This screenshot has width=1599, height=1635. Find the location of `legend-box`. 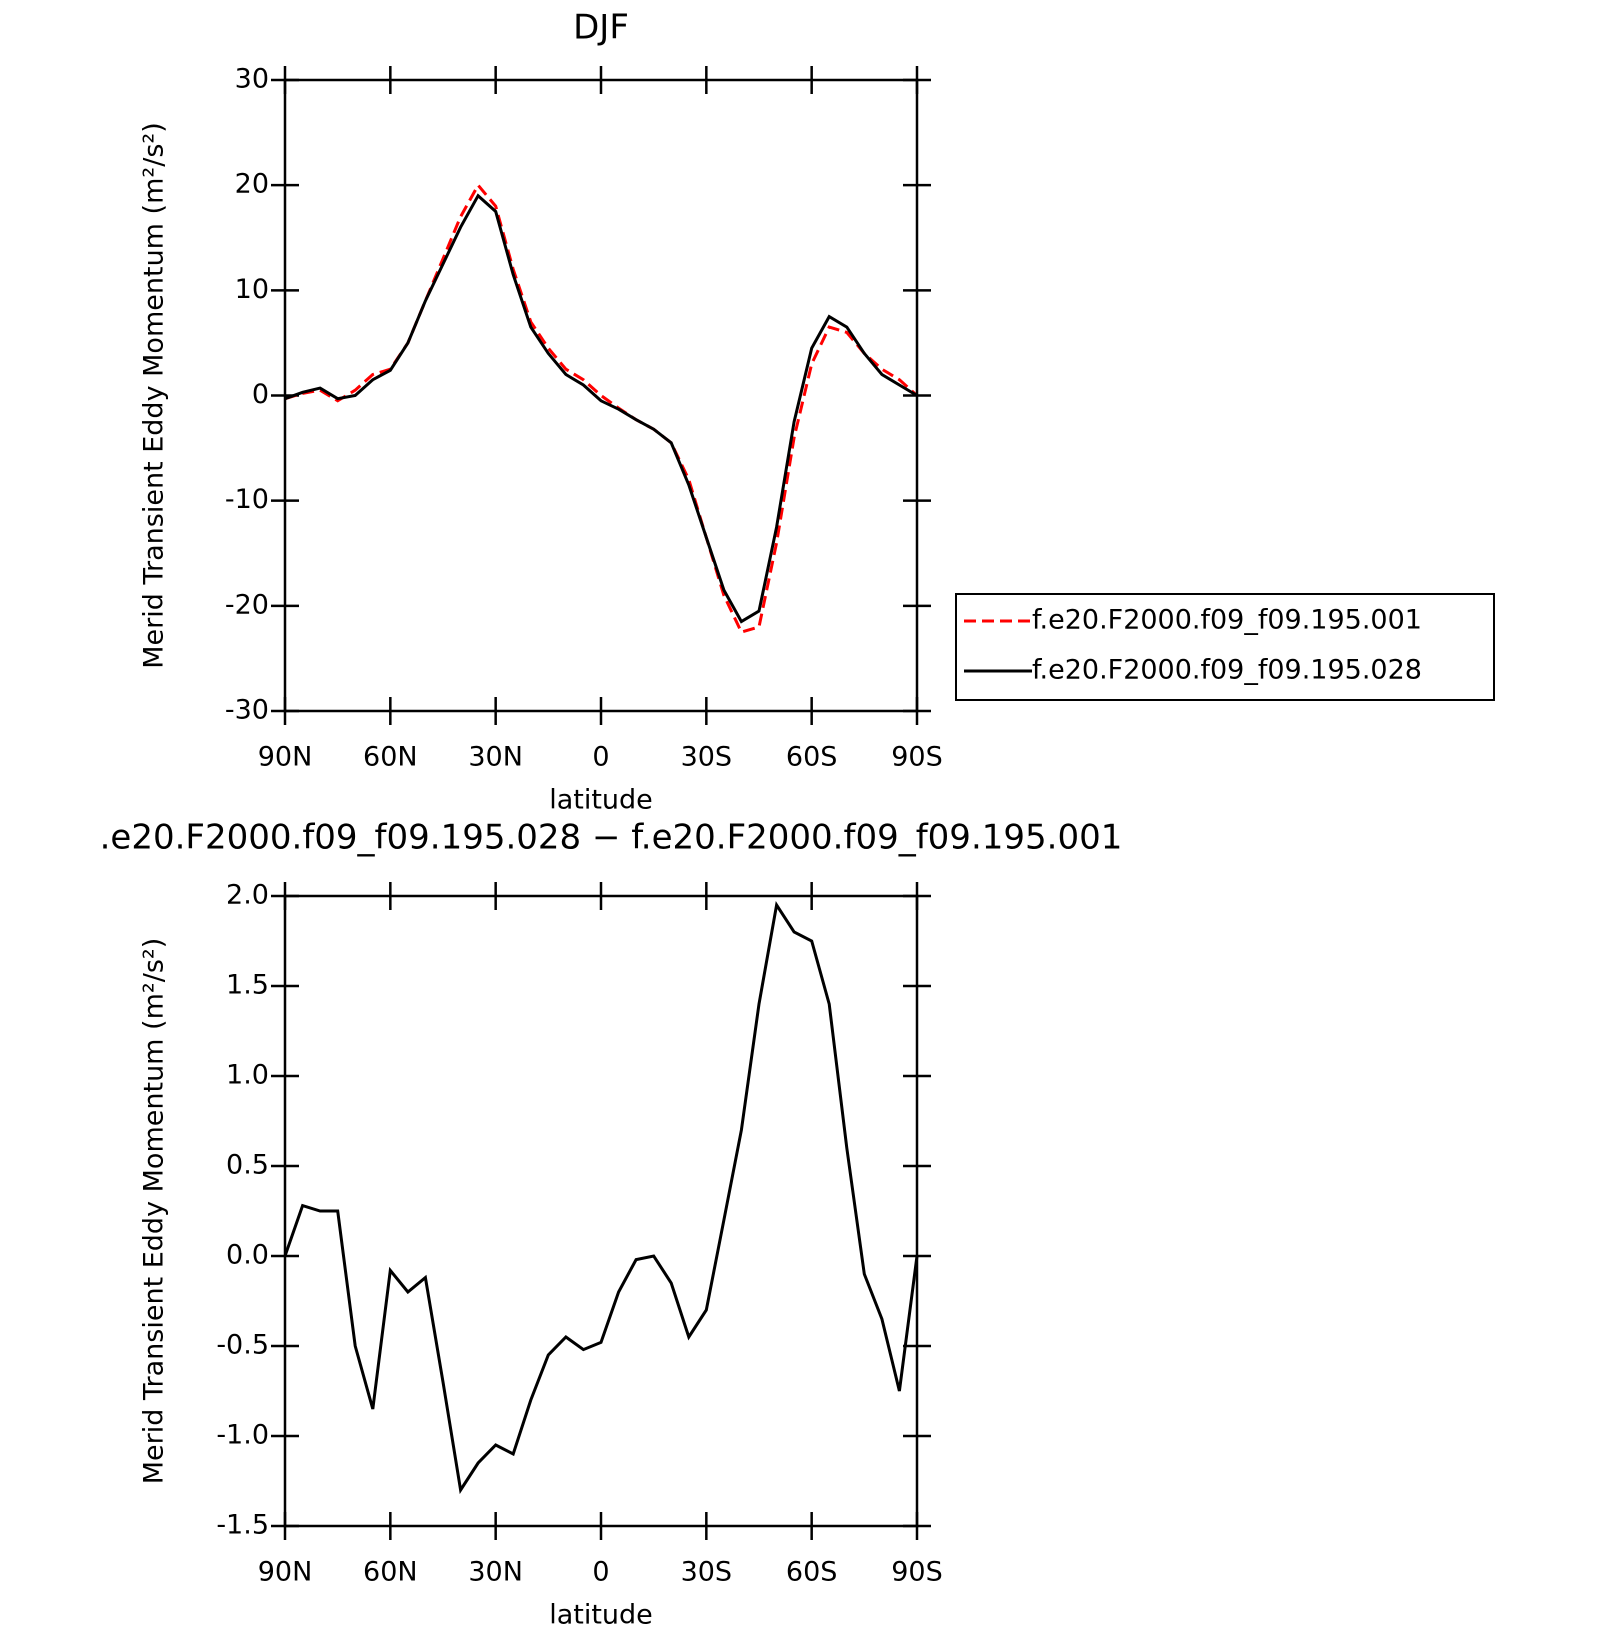

legend-box is located at coordinates (1225, 647).